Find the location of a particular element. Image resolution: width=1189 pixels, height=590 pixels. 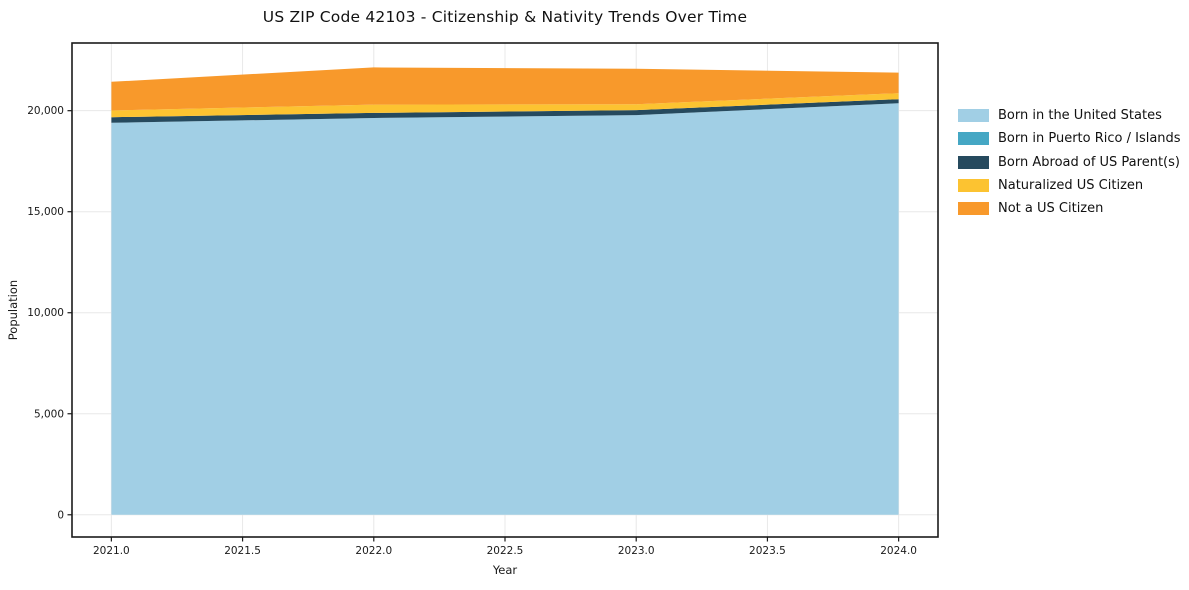

legend-item-1: Born in Puerto Rico / Islands is located at coordinates (1069, 138).